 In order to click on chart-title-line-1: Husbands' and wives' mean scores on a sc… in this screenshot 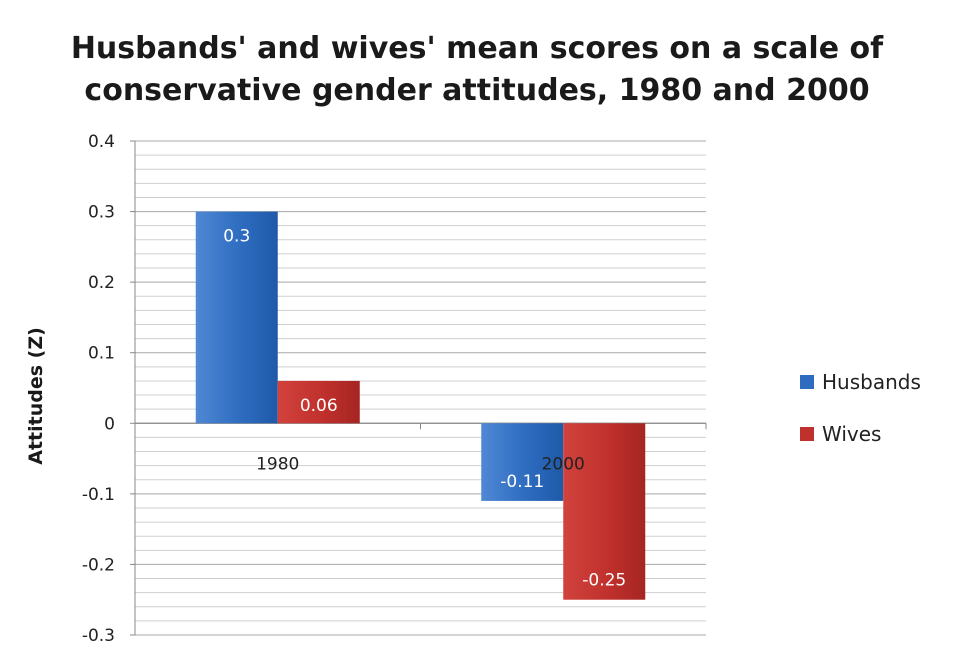, I will do `click(477, 48)`.